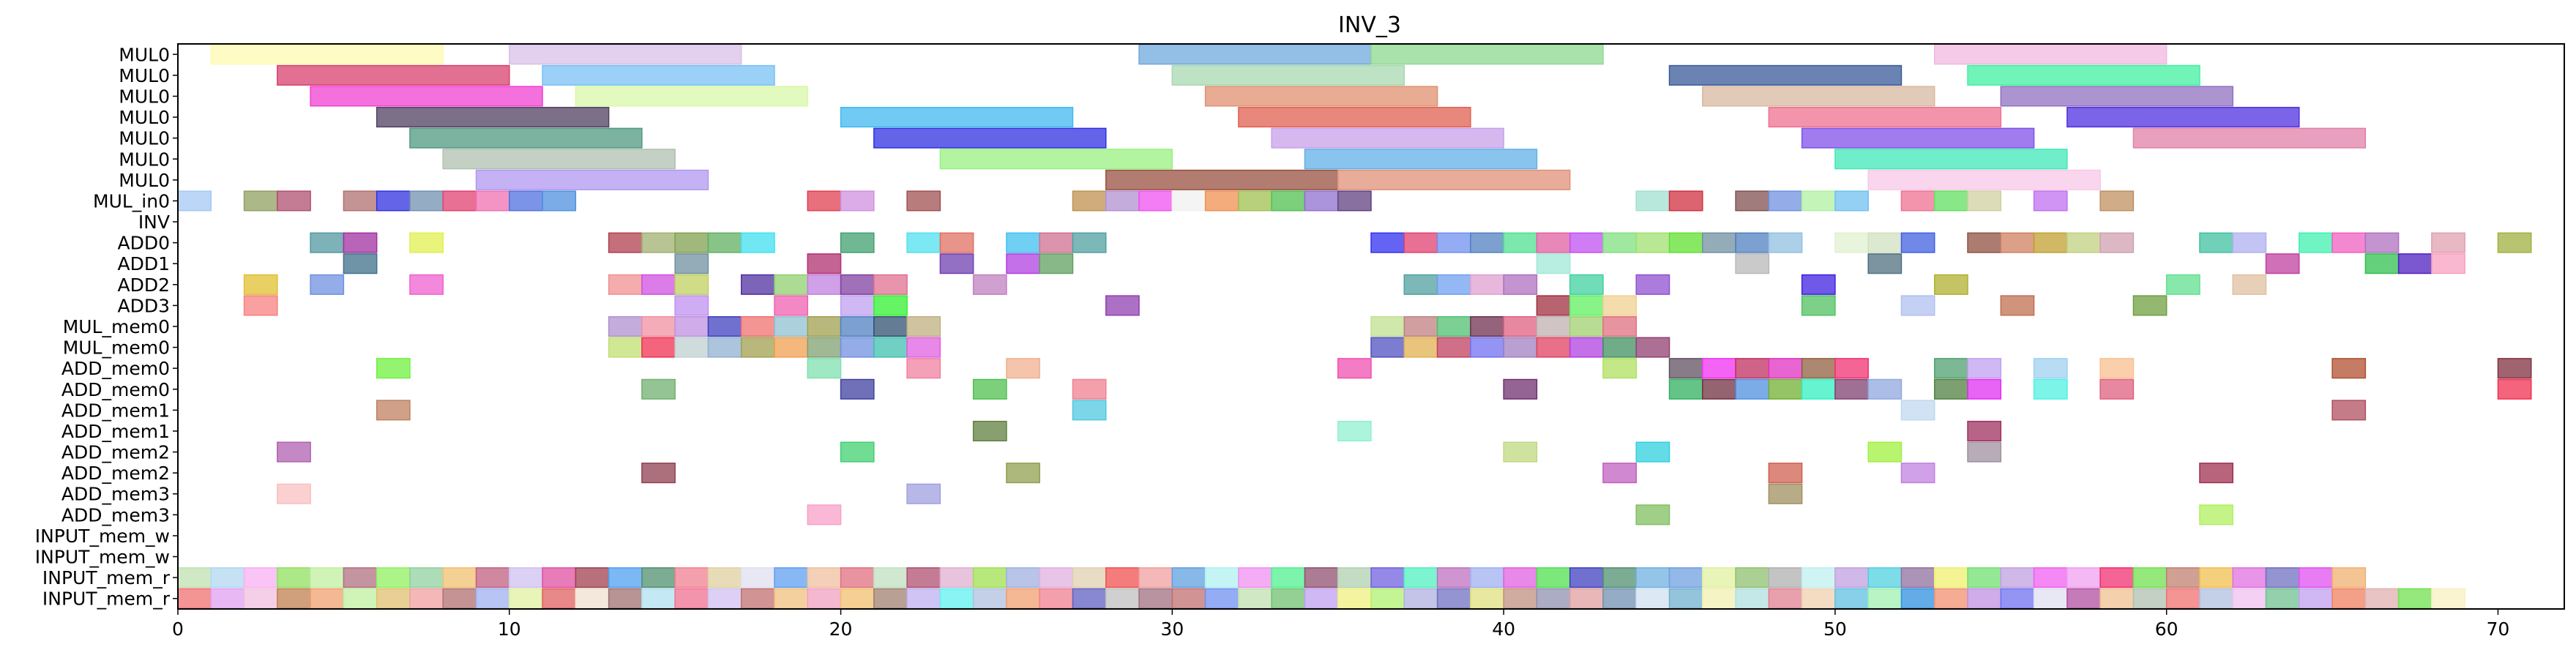 The height and width of the screenshot is (658, 2576). I want to click on y-tick-label: ADD_mem1, so click(115, 410).